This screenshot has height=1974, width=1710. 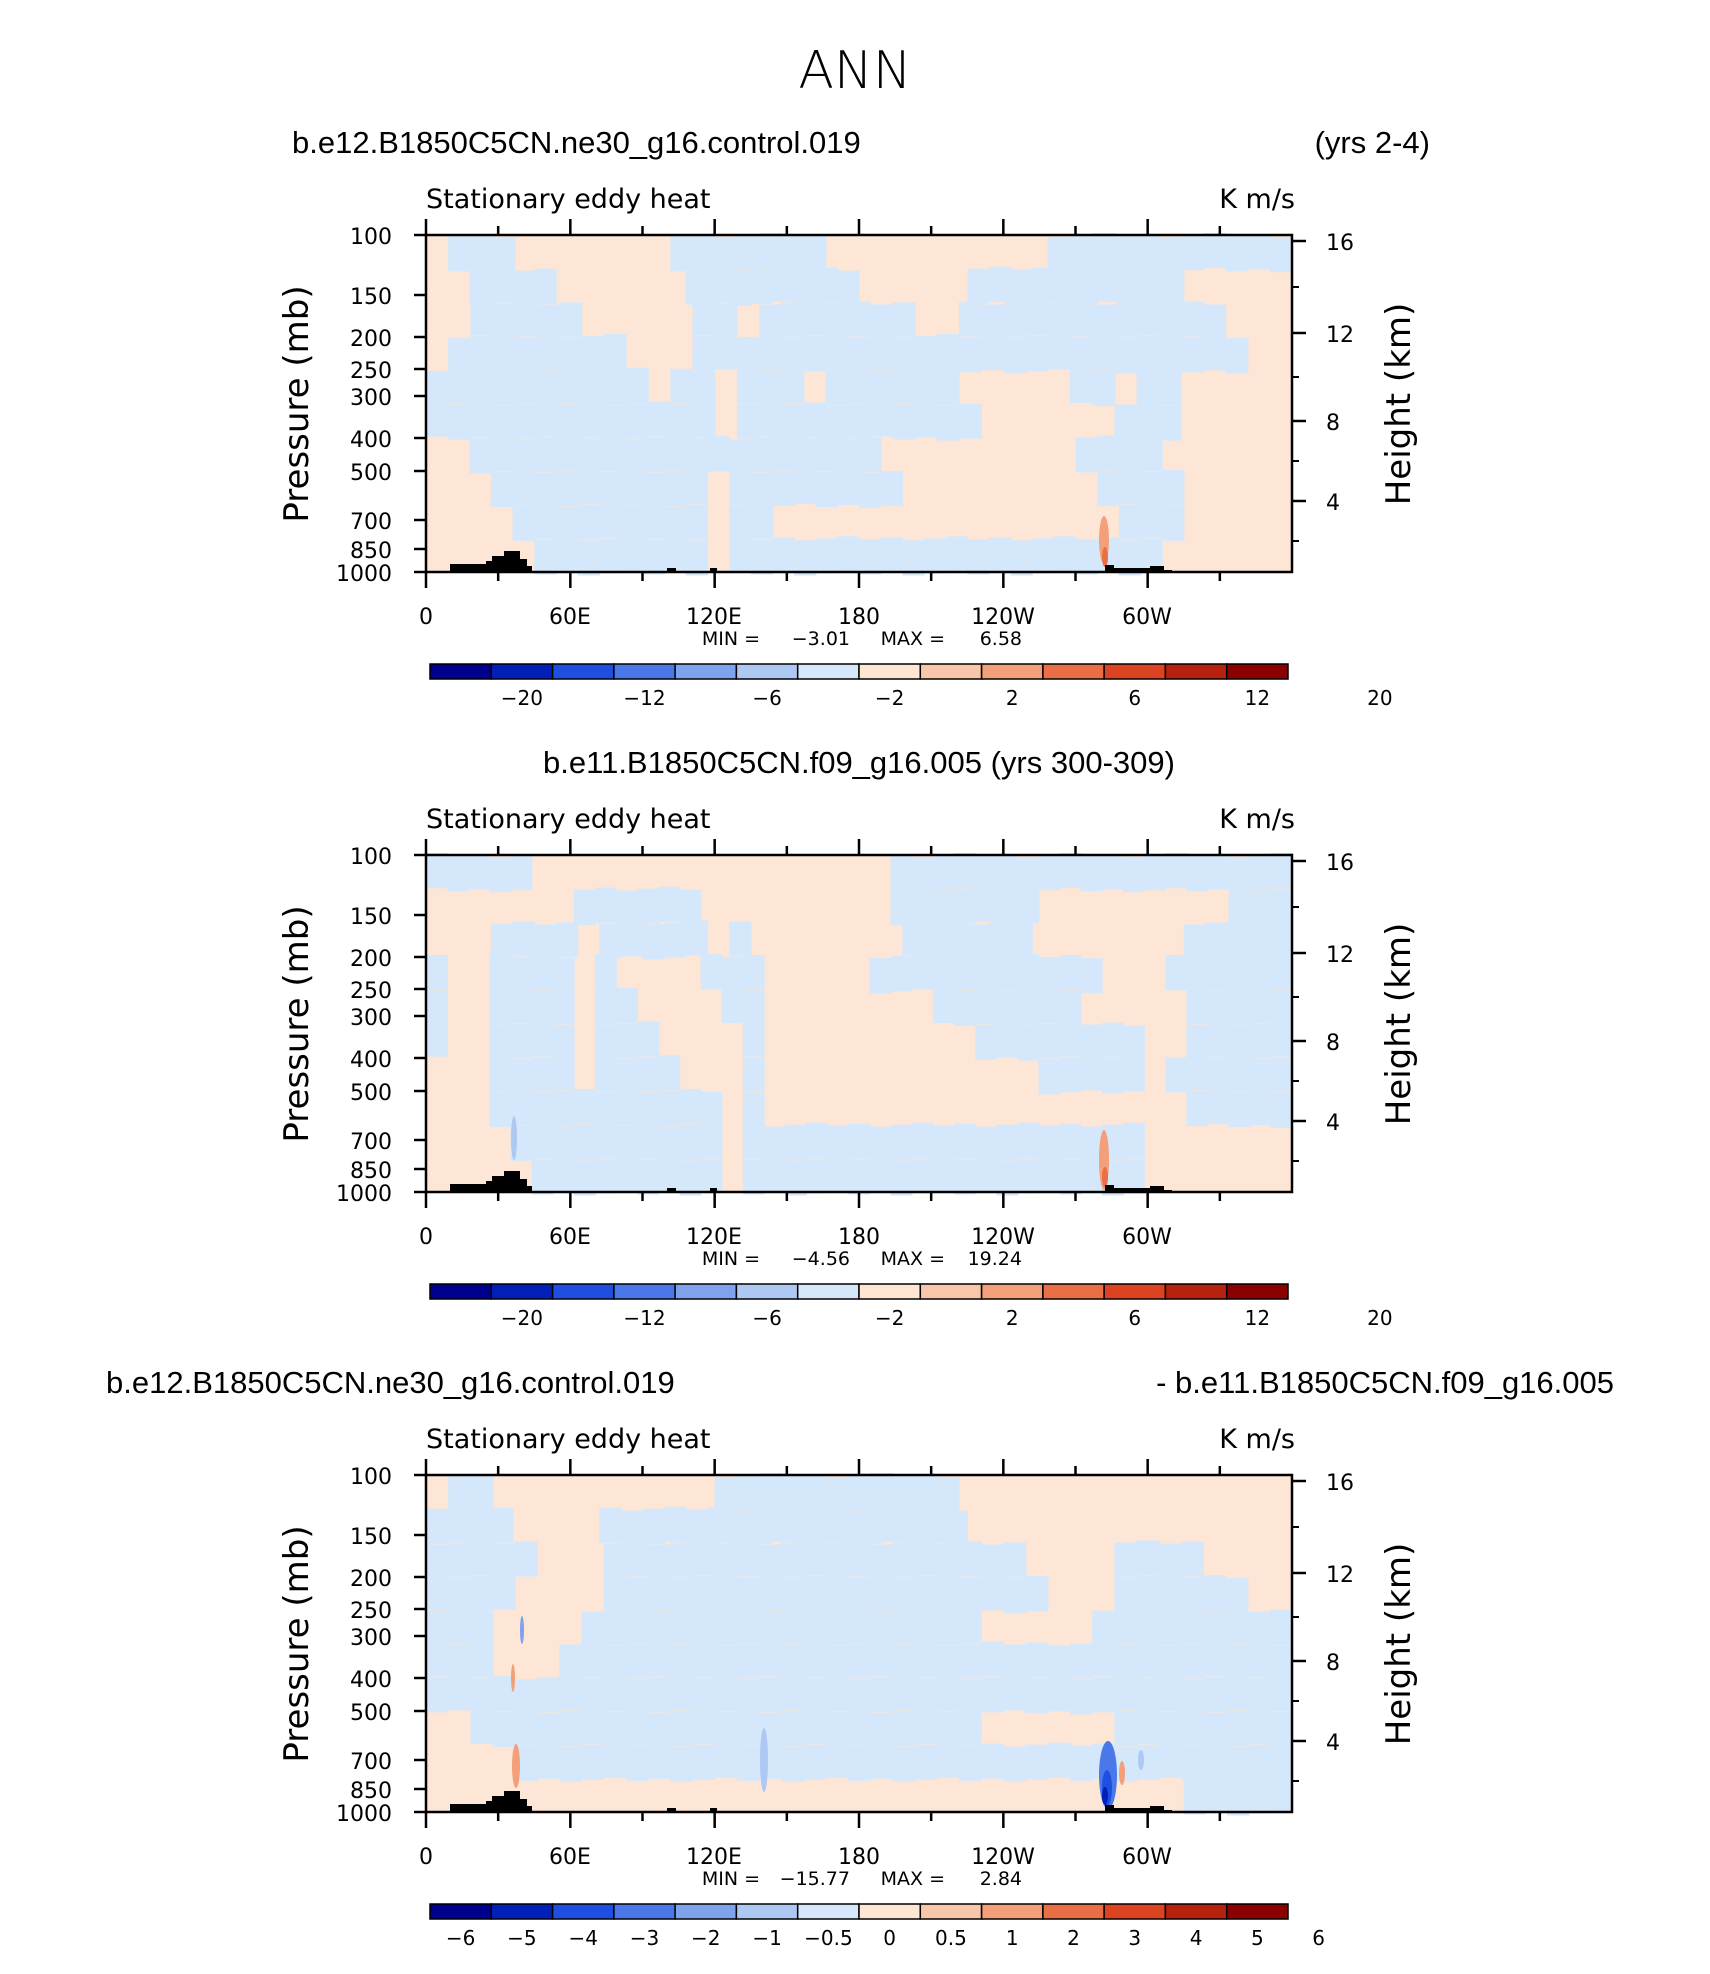 What do you see at coordinates (859, 1237) in the screenshot?
I see `x-tick-label: 180` at bounding box center [859, 1237].